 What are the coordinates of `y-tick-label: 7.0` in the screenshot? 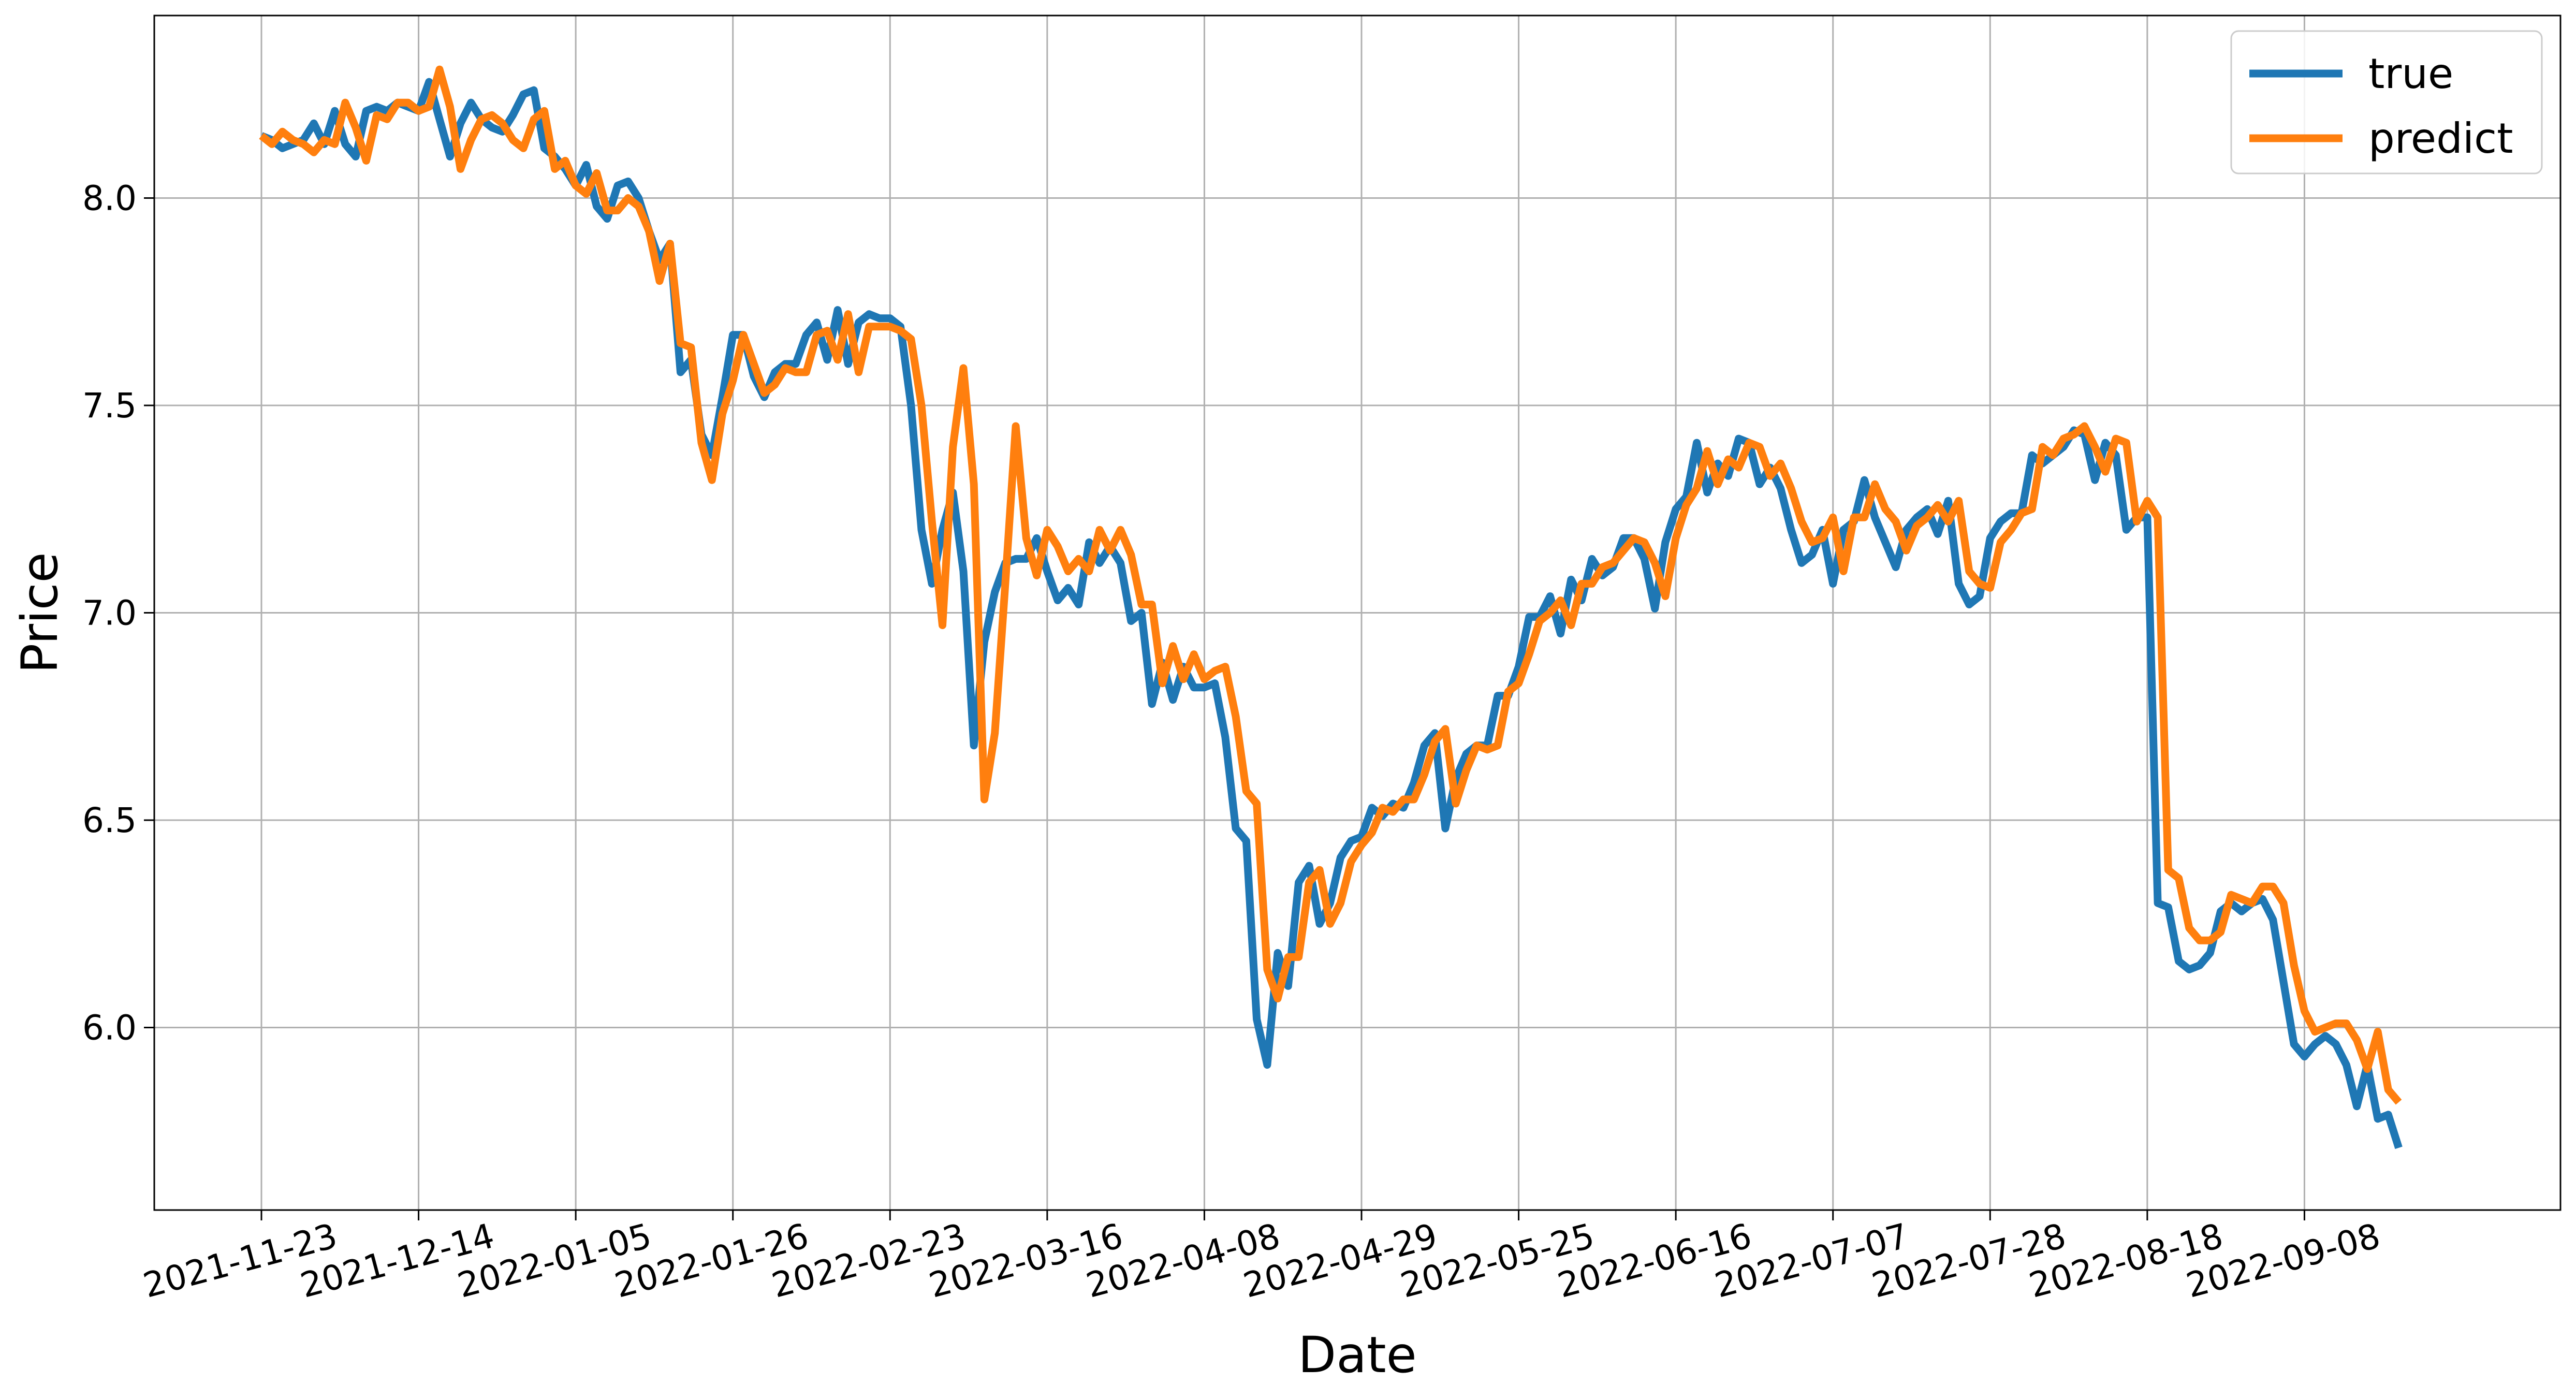 It's located at (109, 613).